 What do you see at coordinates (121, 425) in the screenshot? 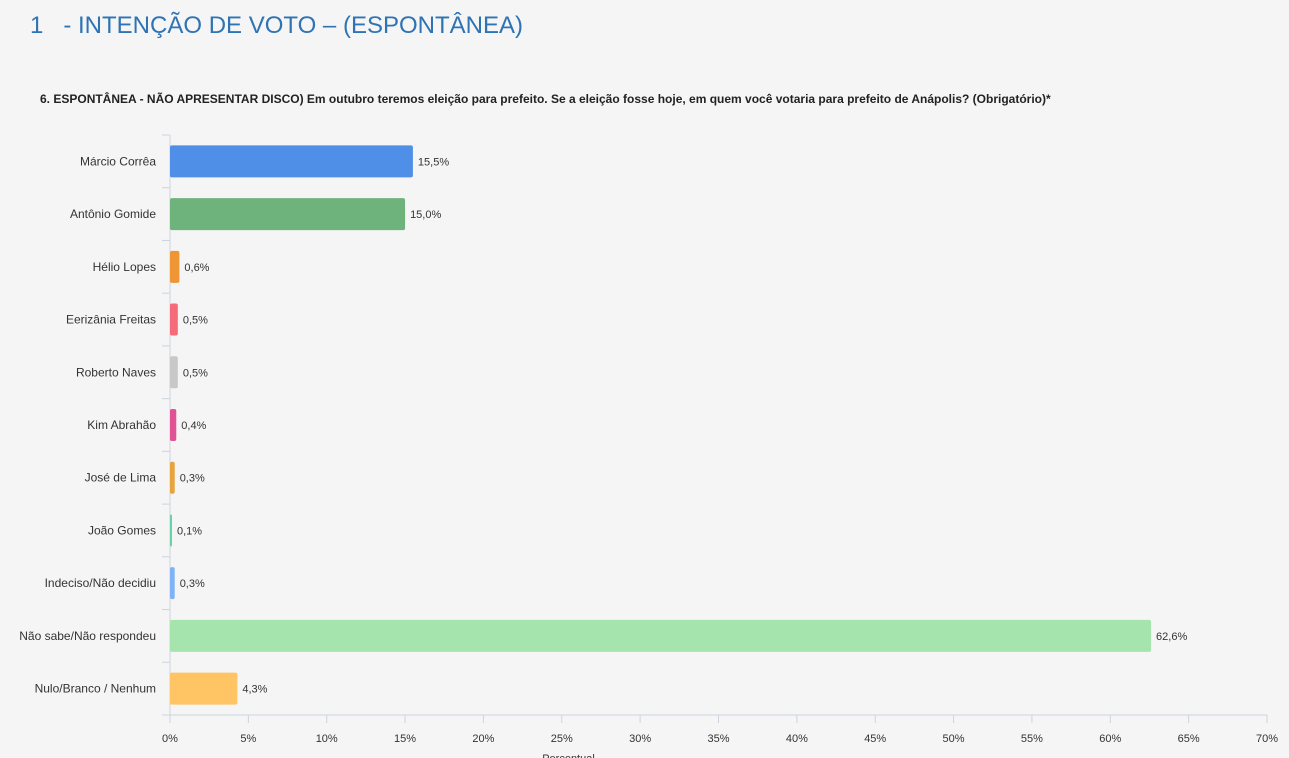
I see `category-label: Kim Abrahão` at bounding box center [121, 425].